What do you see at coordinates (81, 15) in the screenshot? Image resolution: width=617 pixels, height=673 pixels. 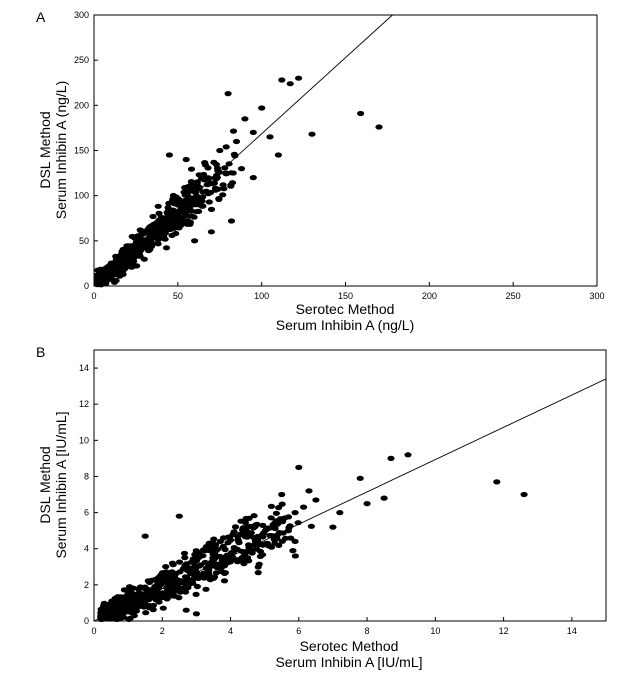 I see `panel-a-y-tick-label: 300` at bounding box center [81, 15].